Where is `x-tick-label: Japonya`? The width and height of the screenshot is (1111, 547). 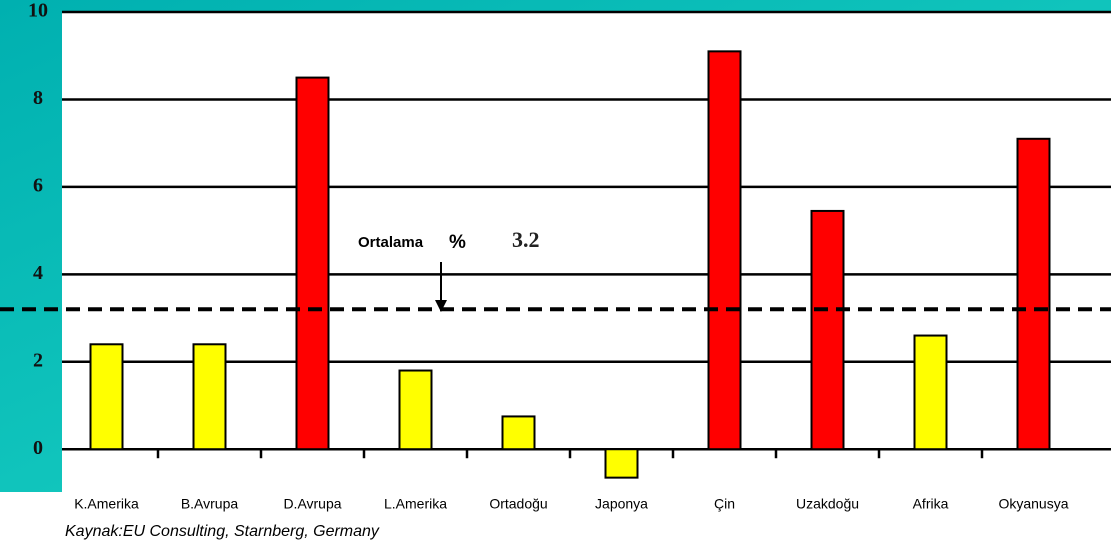
x-tick-label: Japonya is located at coordinates (621, 504).